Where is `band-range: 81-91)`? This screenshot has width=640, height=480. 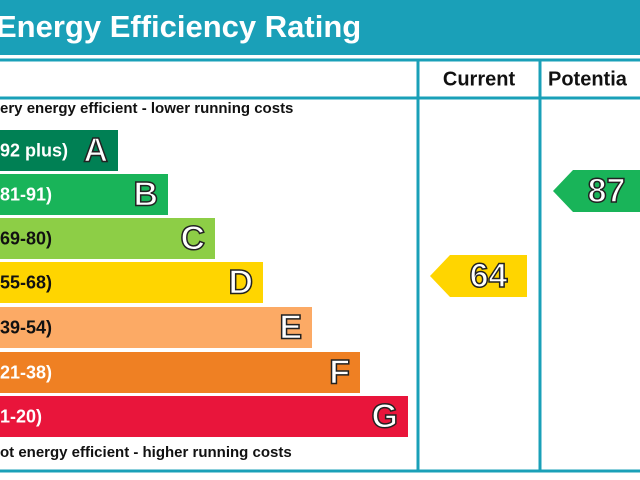 band-range: 81-91) is located at coordinates (26, 194).